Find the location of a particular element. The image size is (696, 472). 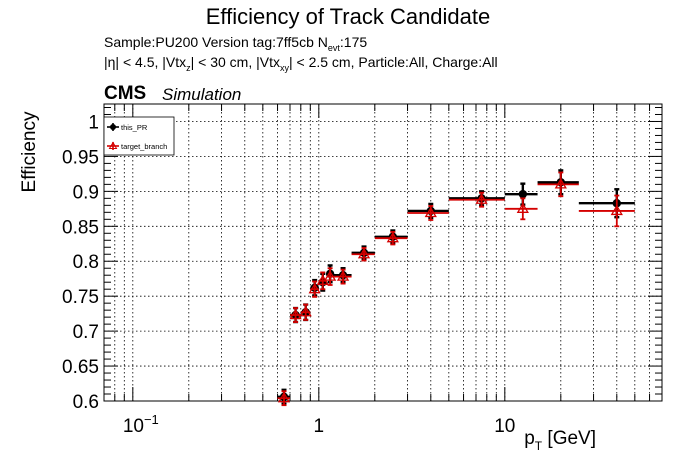

x-tick-label: 10 is located at coordinates (504, 426).